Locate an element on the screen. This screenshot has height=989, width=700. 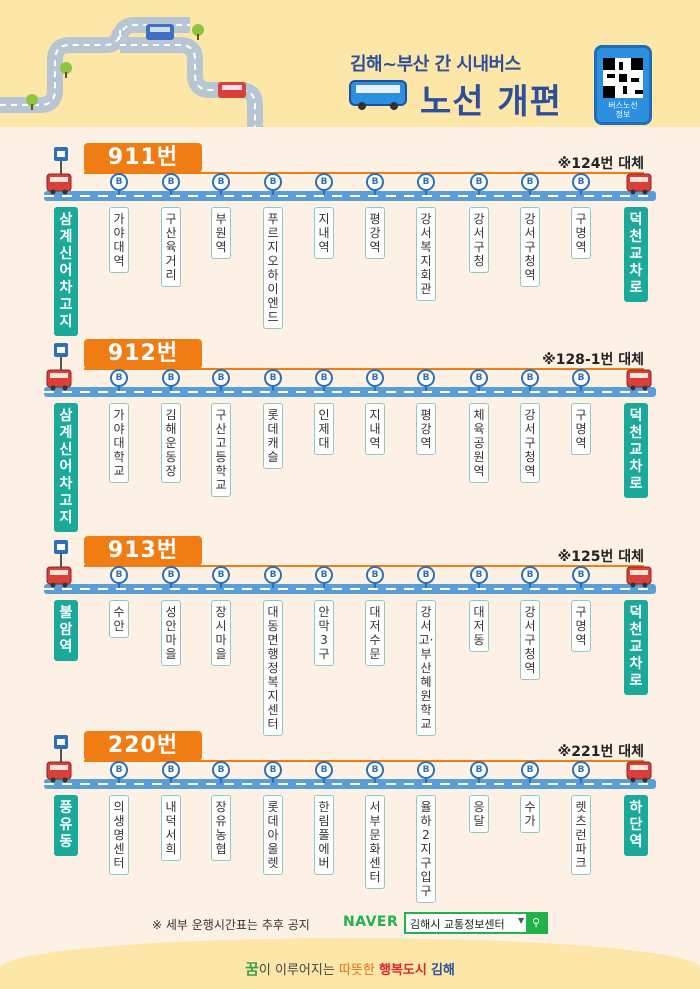
stop-name: 안막3구 is located at coordinates (324, 633).